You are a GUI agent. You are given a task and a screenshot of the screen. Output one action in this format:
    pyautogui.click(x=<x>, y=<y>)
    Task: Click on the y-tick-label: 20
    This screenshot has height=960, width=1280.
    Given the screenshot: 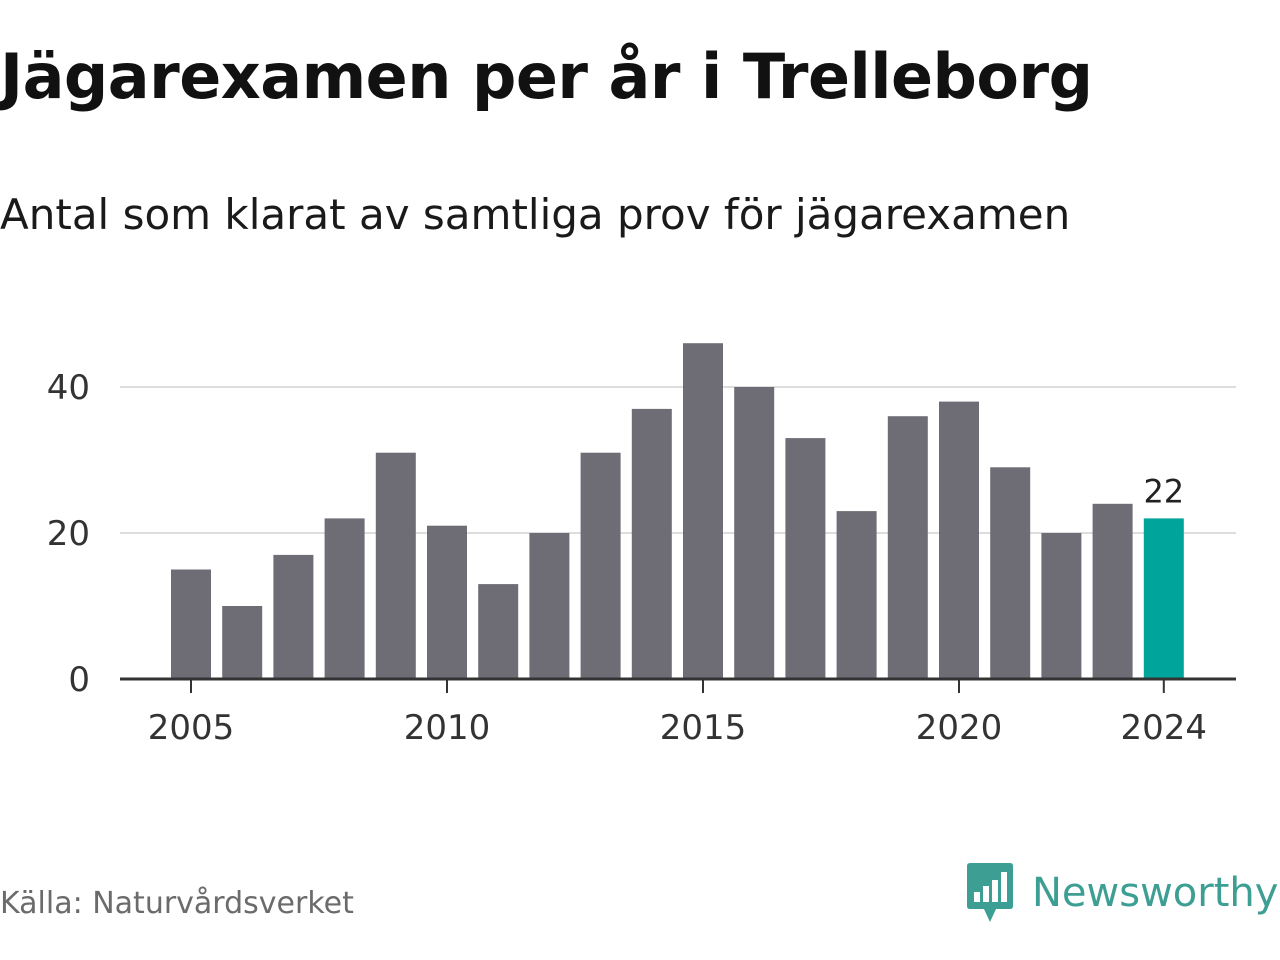 What is the action you would take?
    pyautogui.click(x=68, y=534)
    